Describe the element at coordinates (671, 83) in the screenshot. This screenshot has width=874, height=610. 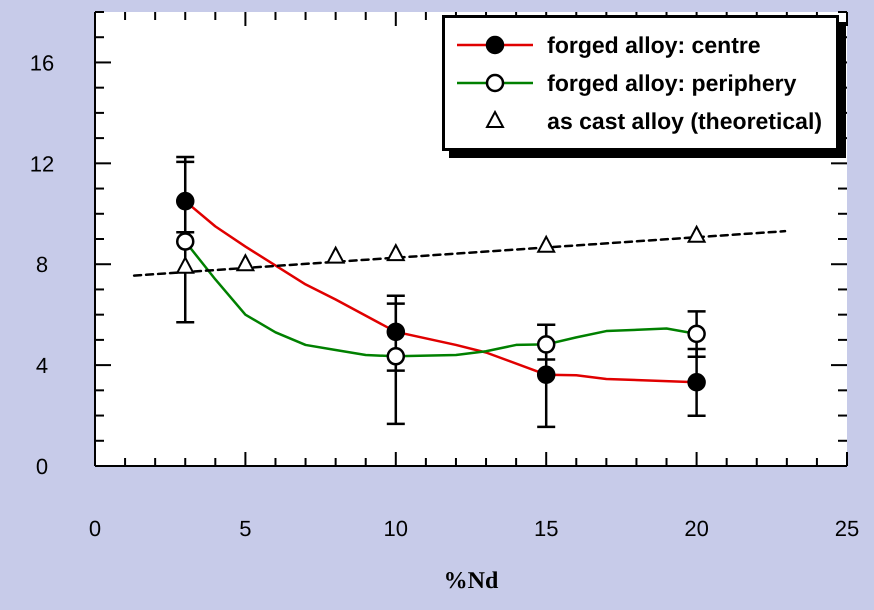
I see `legend-label: forged alloy: periphery` at that location.